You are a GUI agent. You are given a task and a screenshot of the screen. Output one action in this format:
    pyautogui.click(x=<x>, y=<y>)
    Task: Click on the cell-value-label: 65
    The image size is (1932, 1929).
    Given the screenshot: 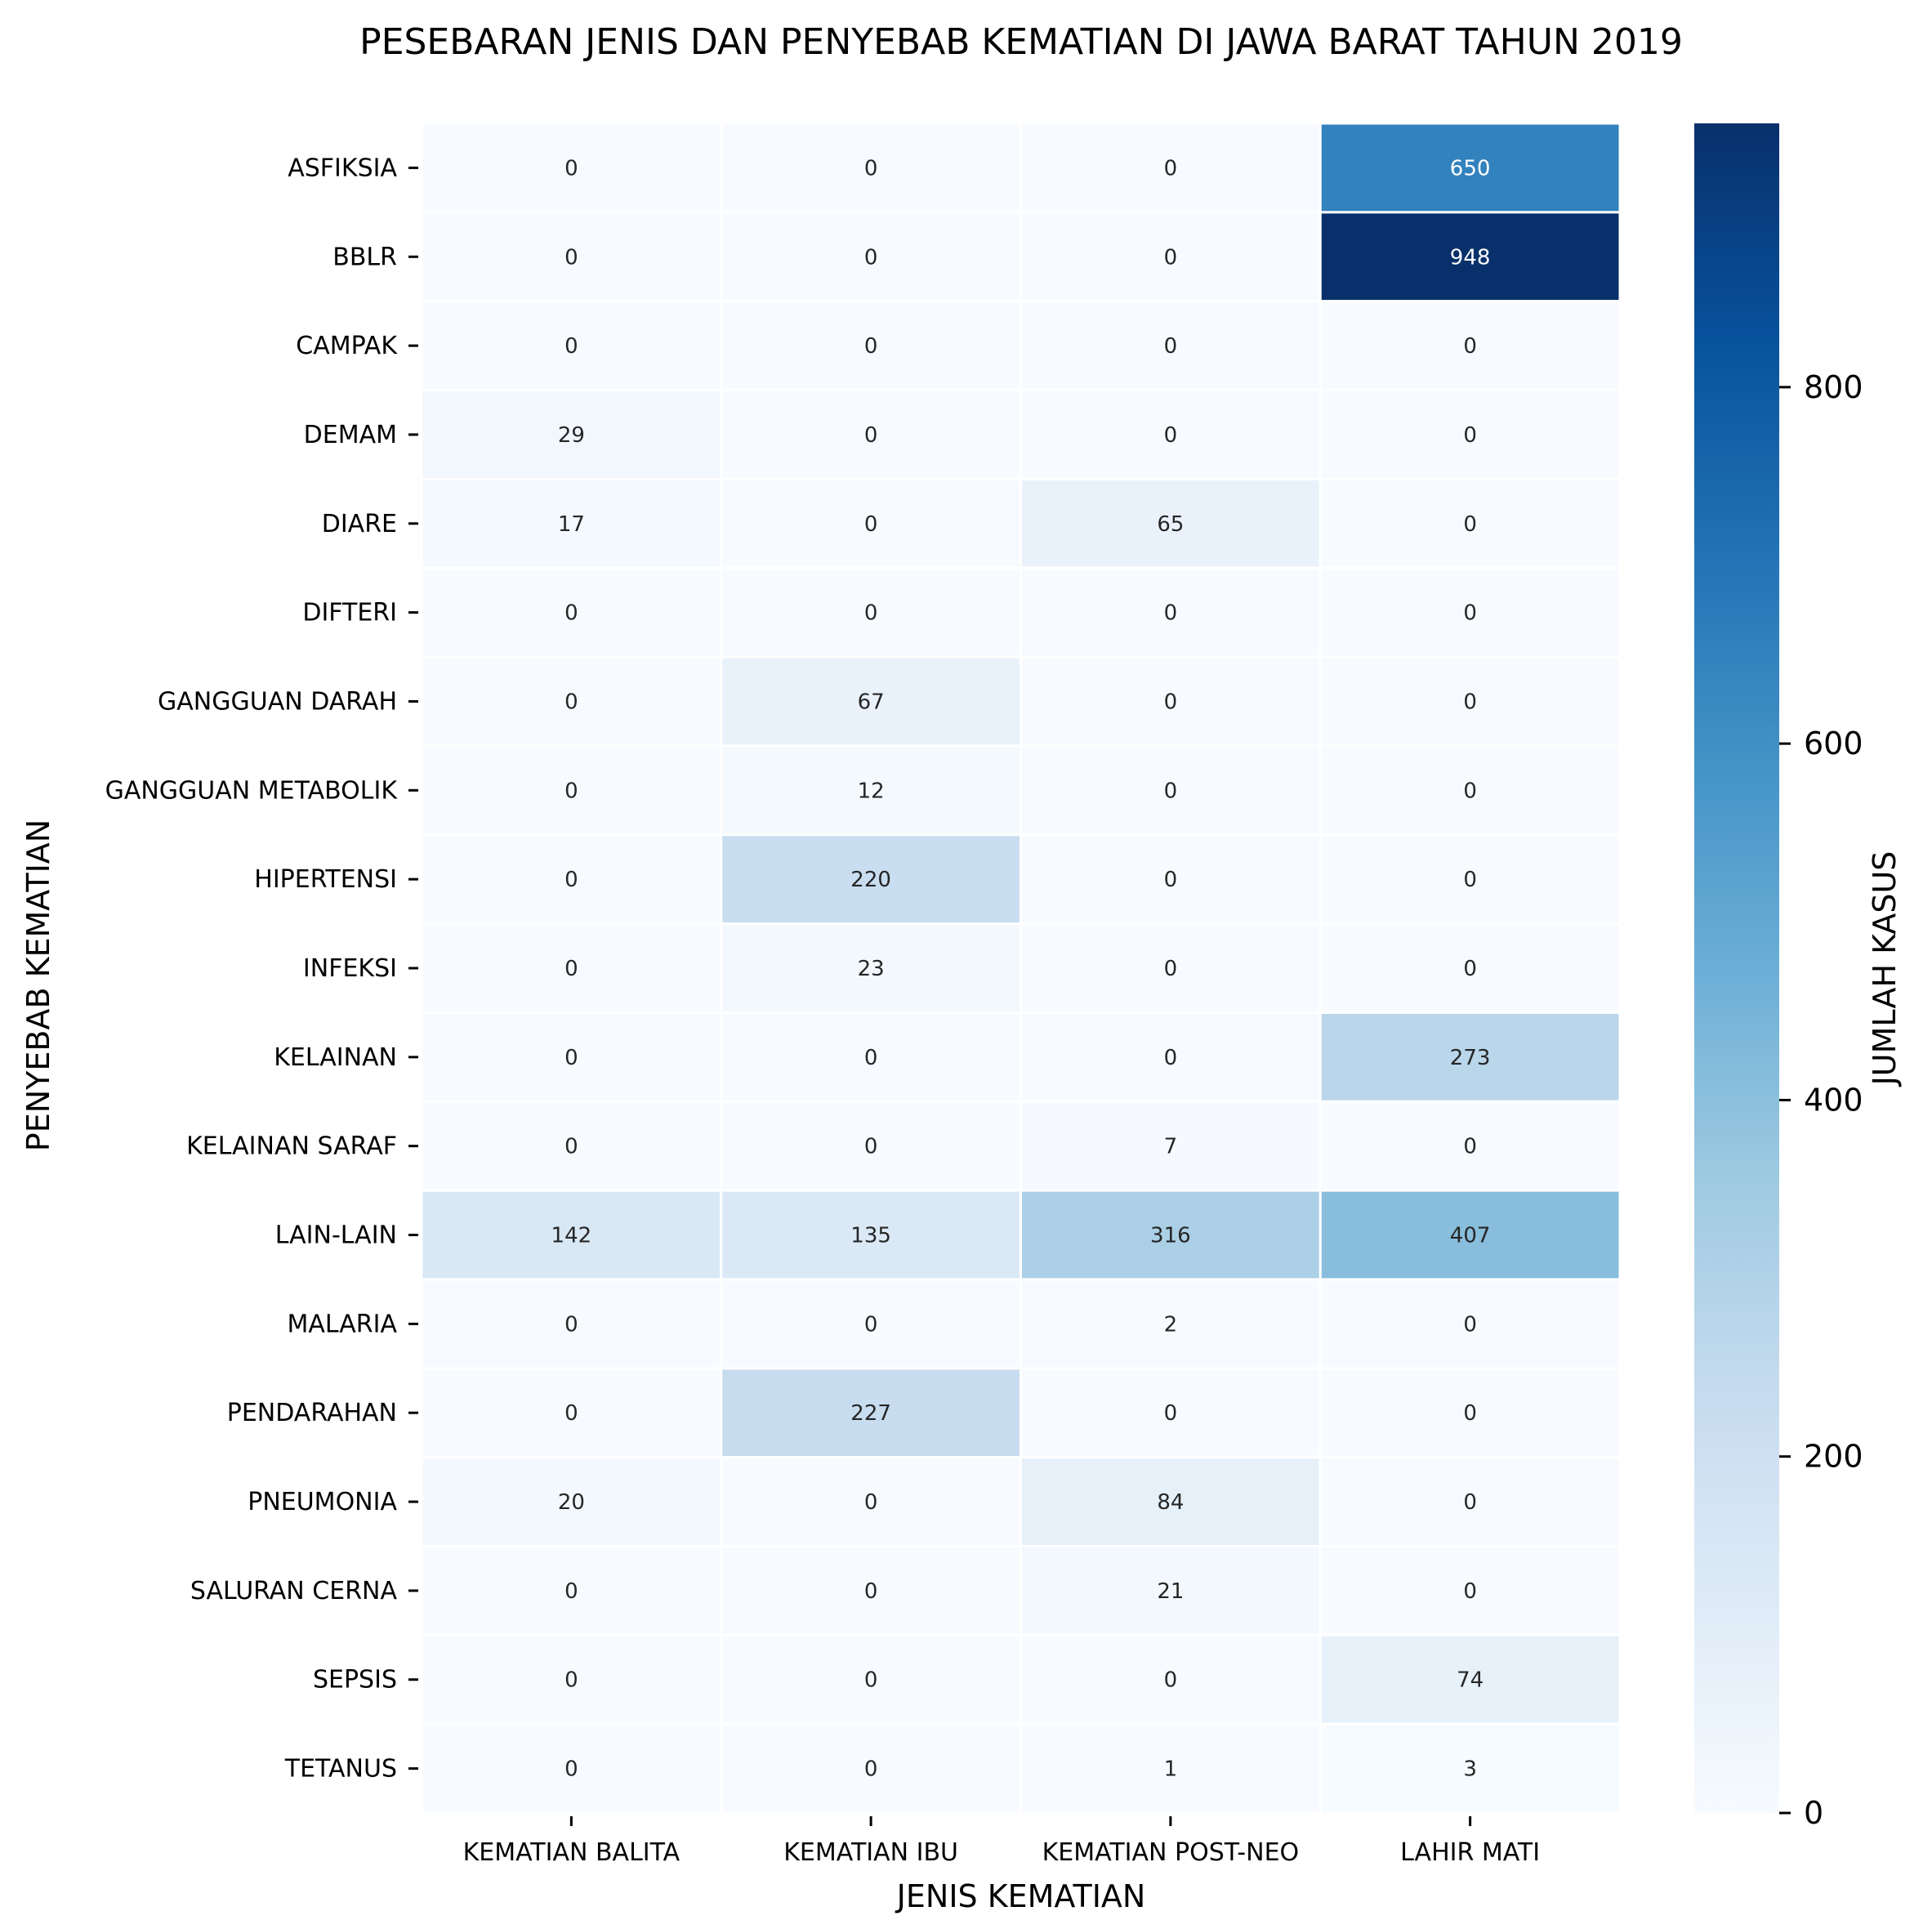 What is the action you would take?
    pyautogui.click(x=1170, y=524)
    